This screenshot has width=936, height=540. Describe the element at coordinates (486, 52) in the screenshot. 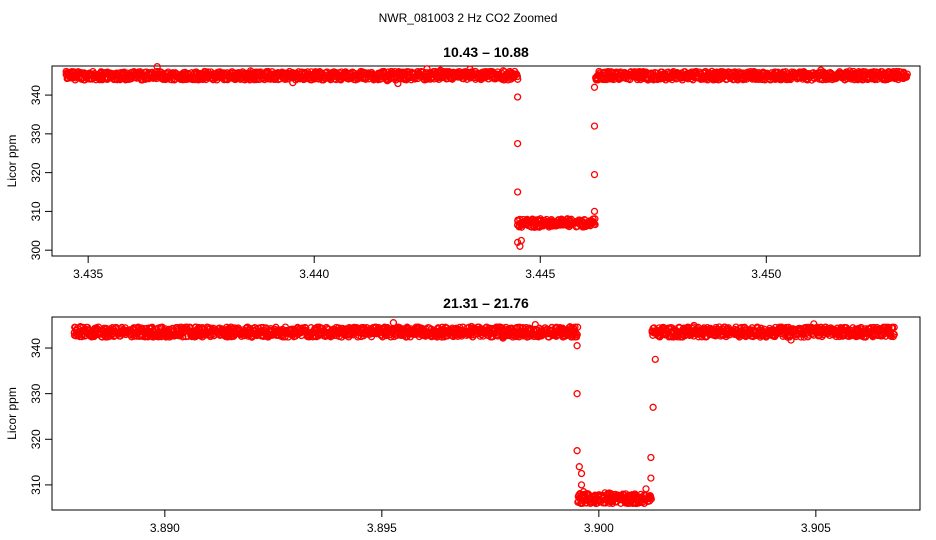

I see `panel-title: 10.43 – 10.88` at that location.